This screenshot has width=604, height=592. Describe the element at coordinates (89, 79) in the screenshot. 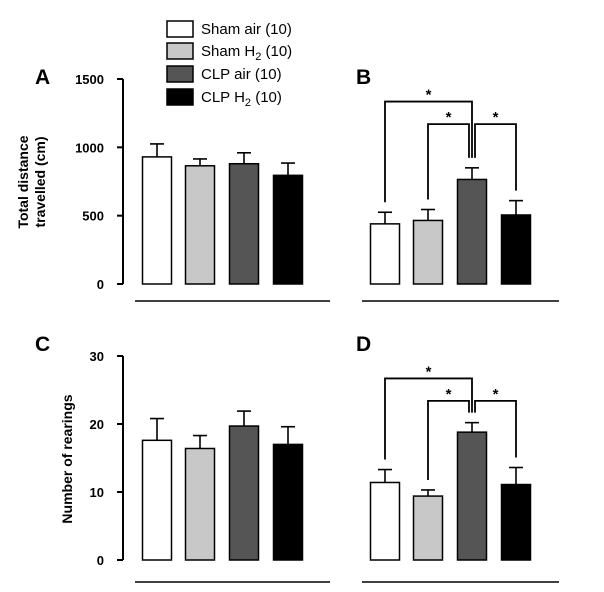

I see `y-tick-label: 1500` at that location.